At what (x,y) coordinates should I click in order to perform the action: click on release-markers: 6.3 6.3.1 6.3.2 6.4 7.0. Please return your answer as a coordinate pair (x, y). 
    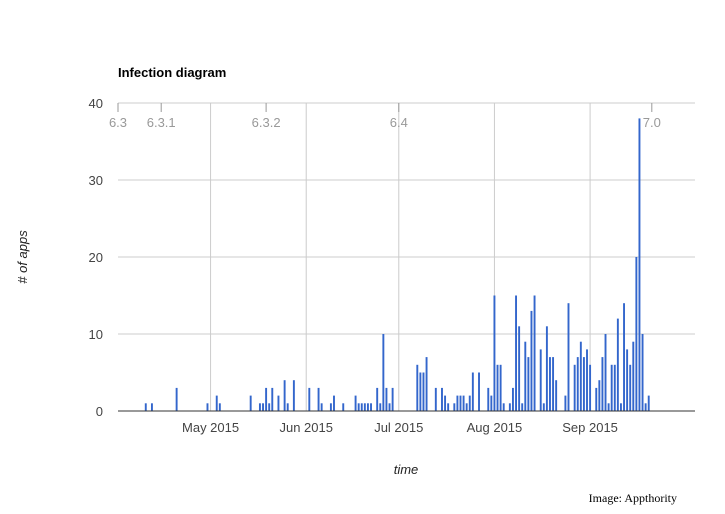
    Looking at the image, I should click on (385, 116).